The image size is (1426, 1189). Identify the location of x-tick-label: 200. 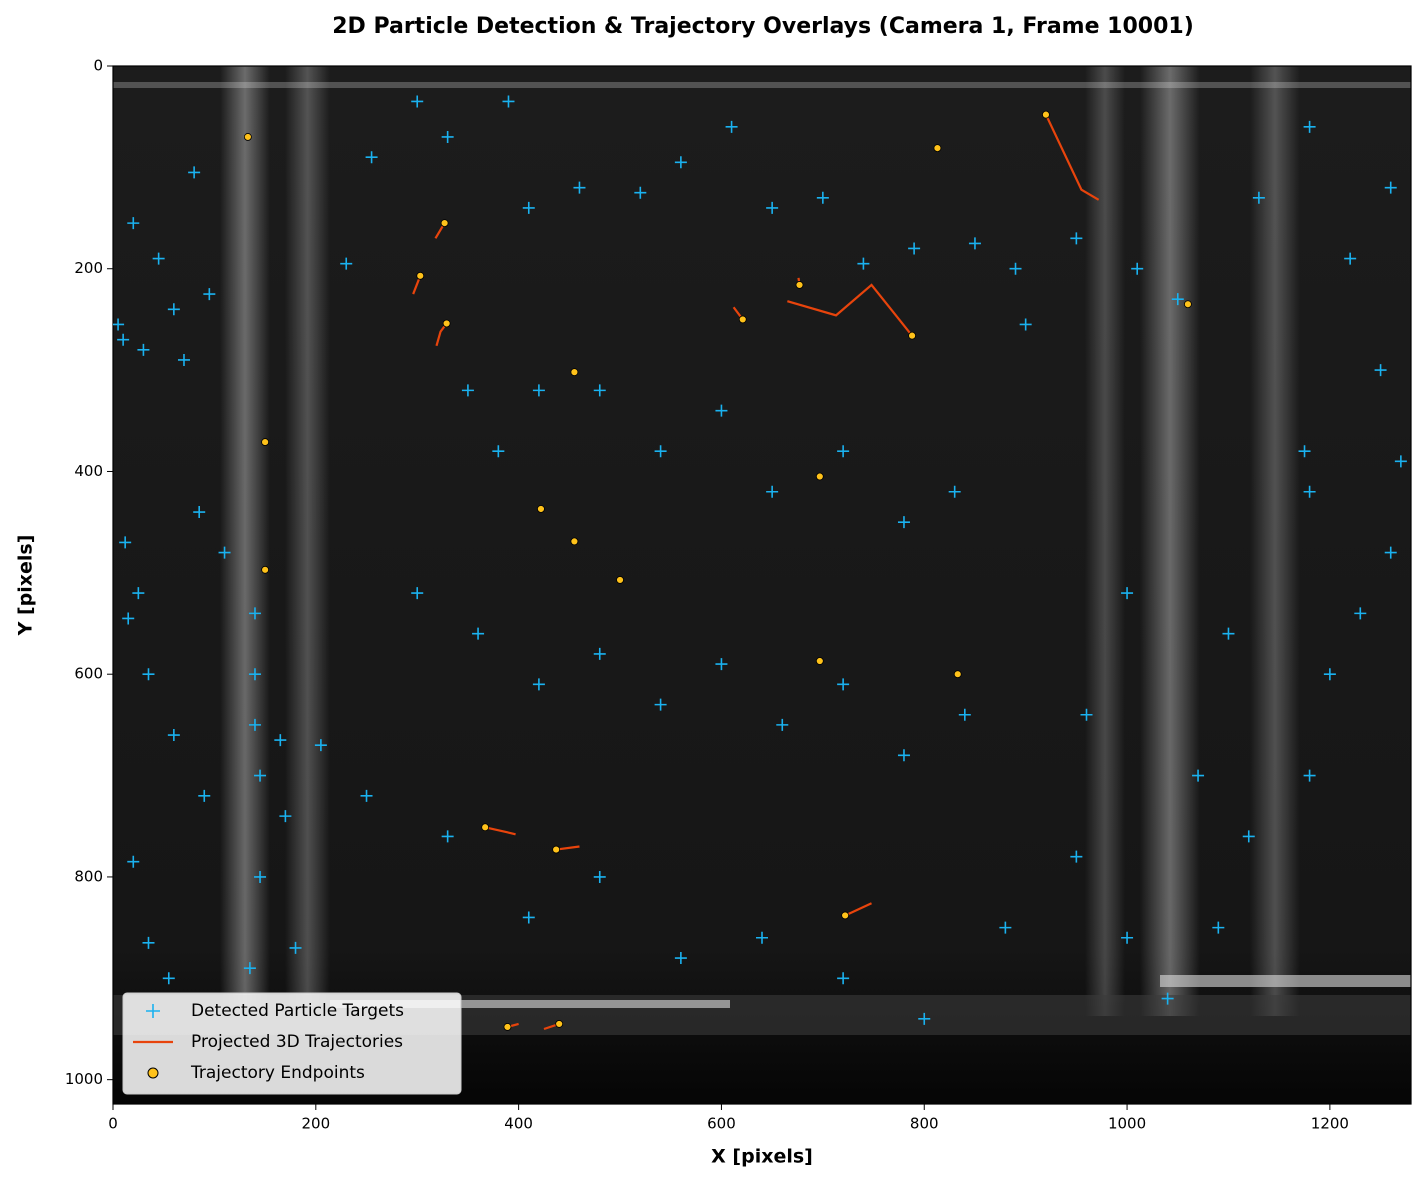
(315, 1124).